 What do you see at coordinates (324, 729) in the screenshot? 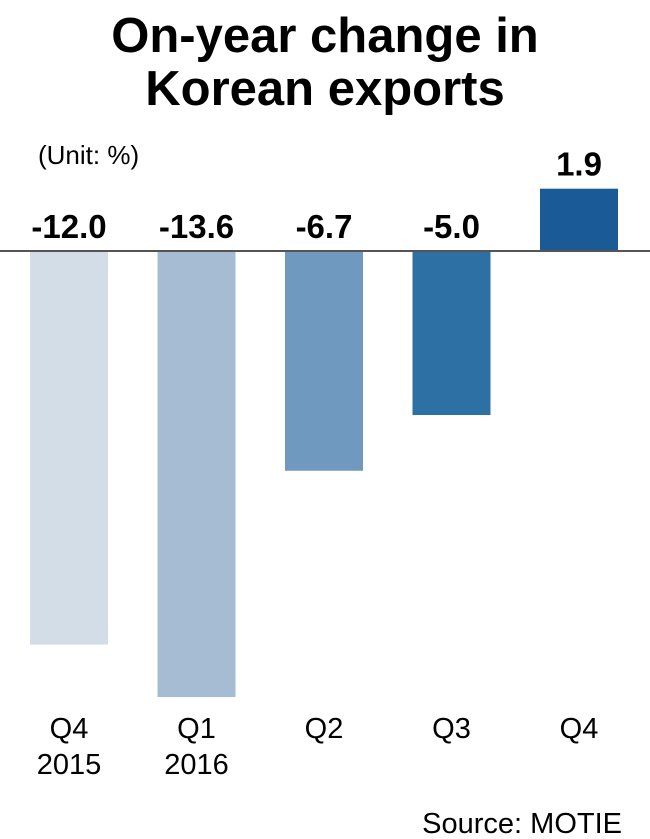
I see `category-label: Q2` at bounding box center [324, 729].